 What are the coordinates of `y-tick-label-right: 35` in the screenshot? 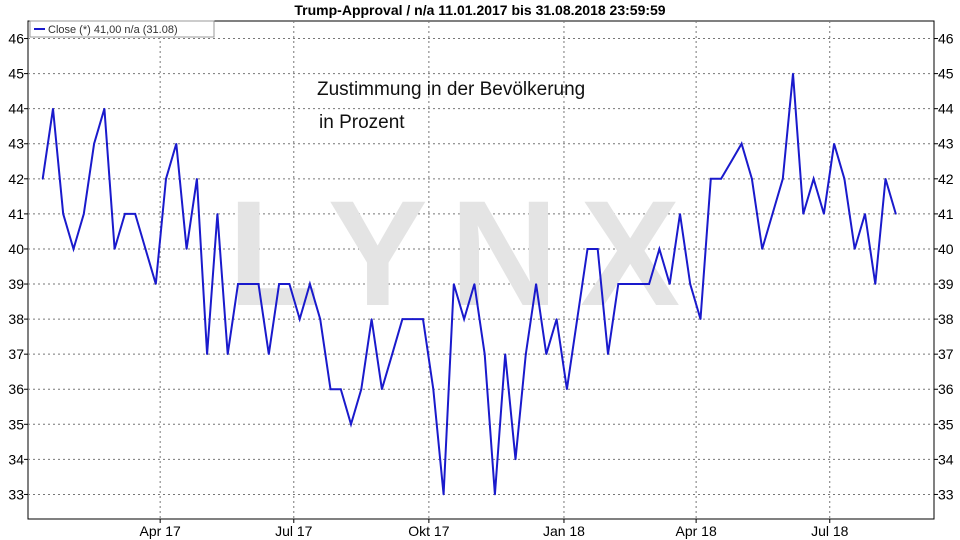 It's located at (946, 424).